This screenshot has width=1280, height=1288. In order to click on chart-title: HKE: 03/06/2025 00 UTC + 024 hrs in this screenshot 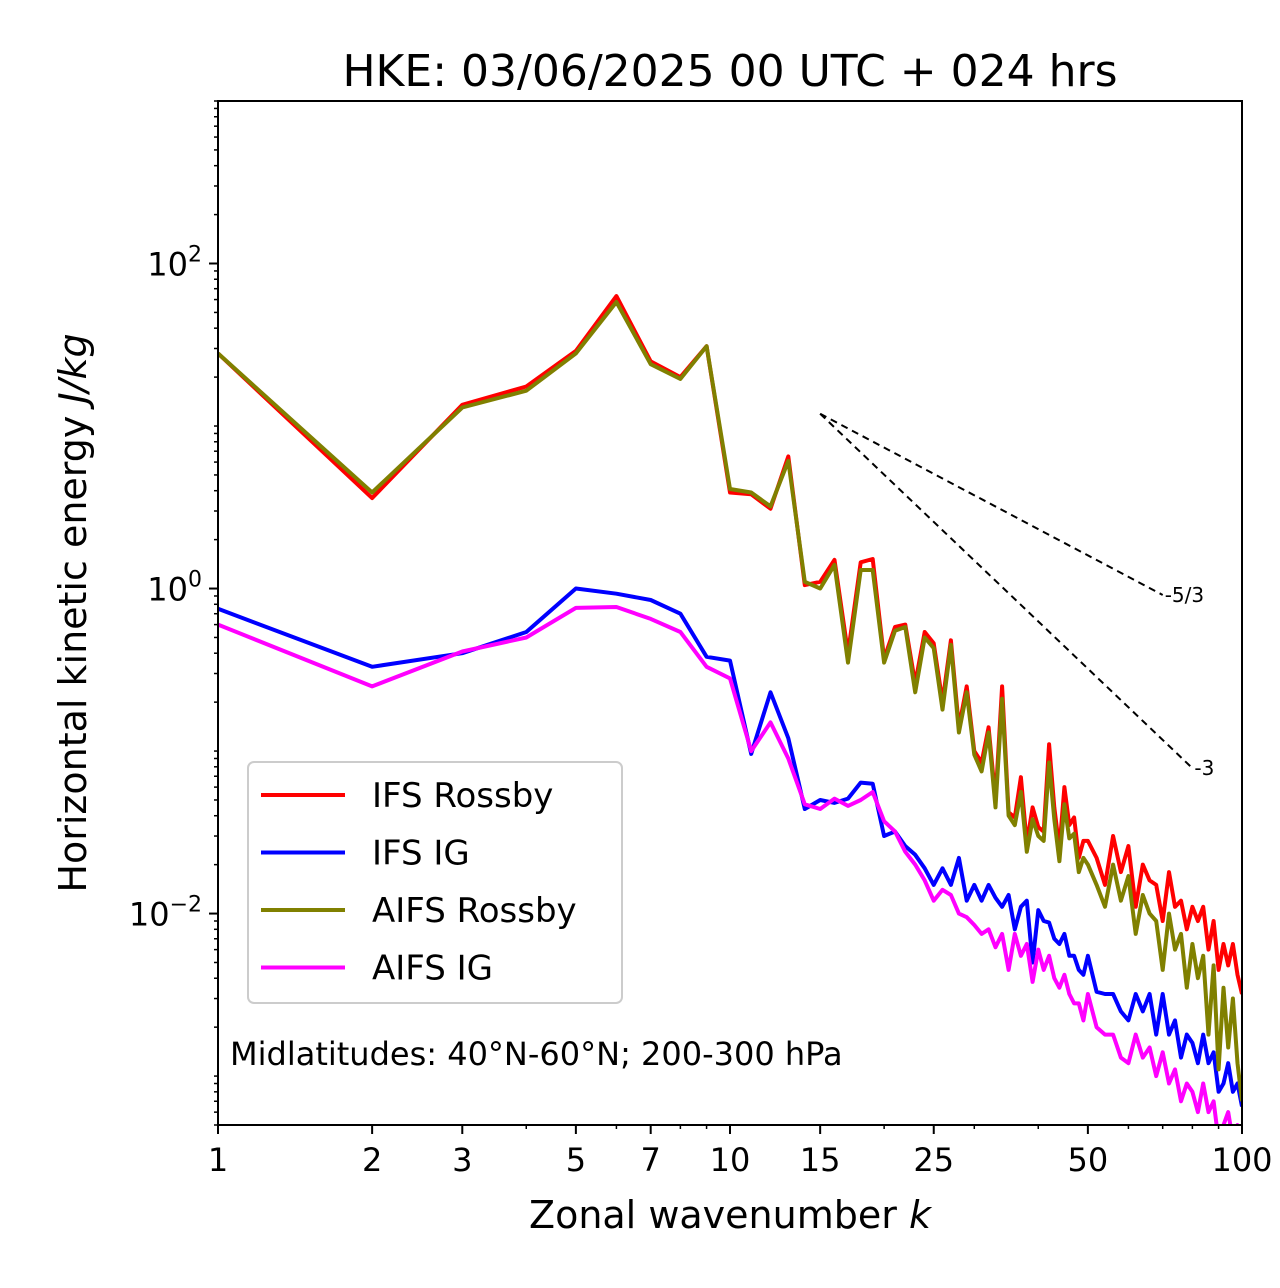, I will do `click(729, 71)`.